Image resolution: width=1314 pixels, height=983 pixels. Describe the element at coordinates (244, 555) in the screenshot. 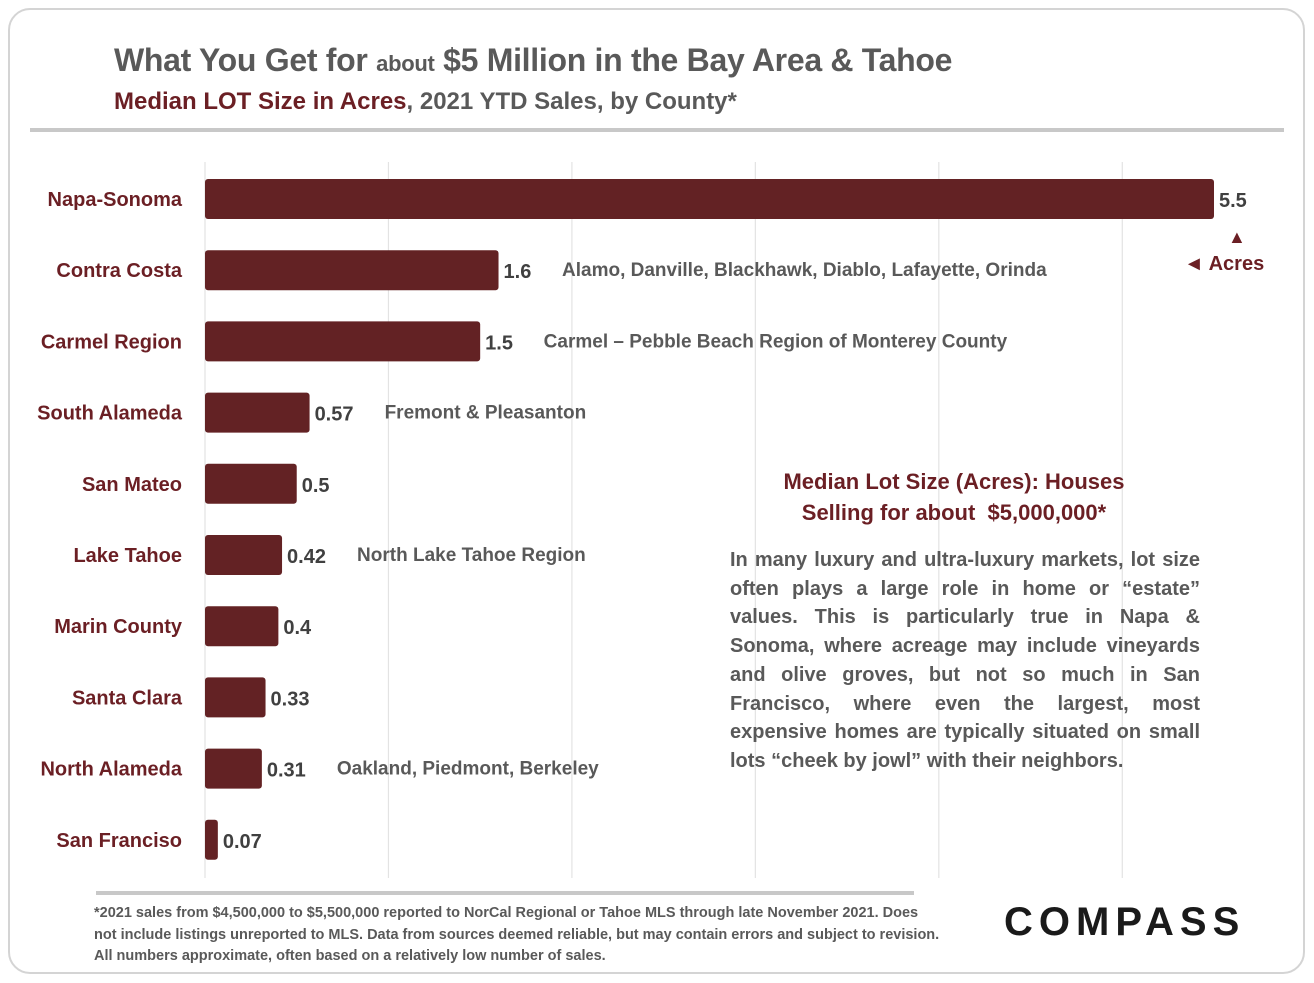

I see `bar-lake-tahoe` at that location.